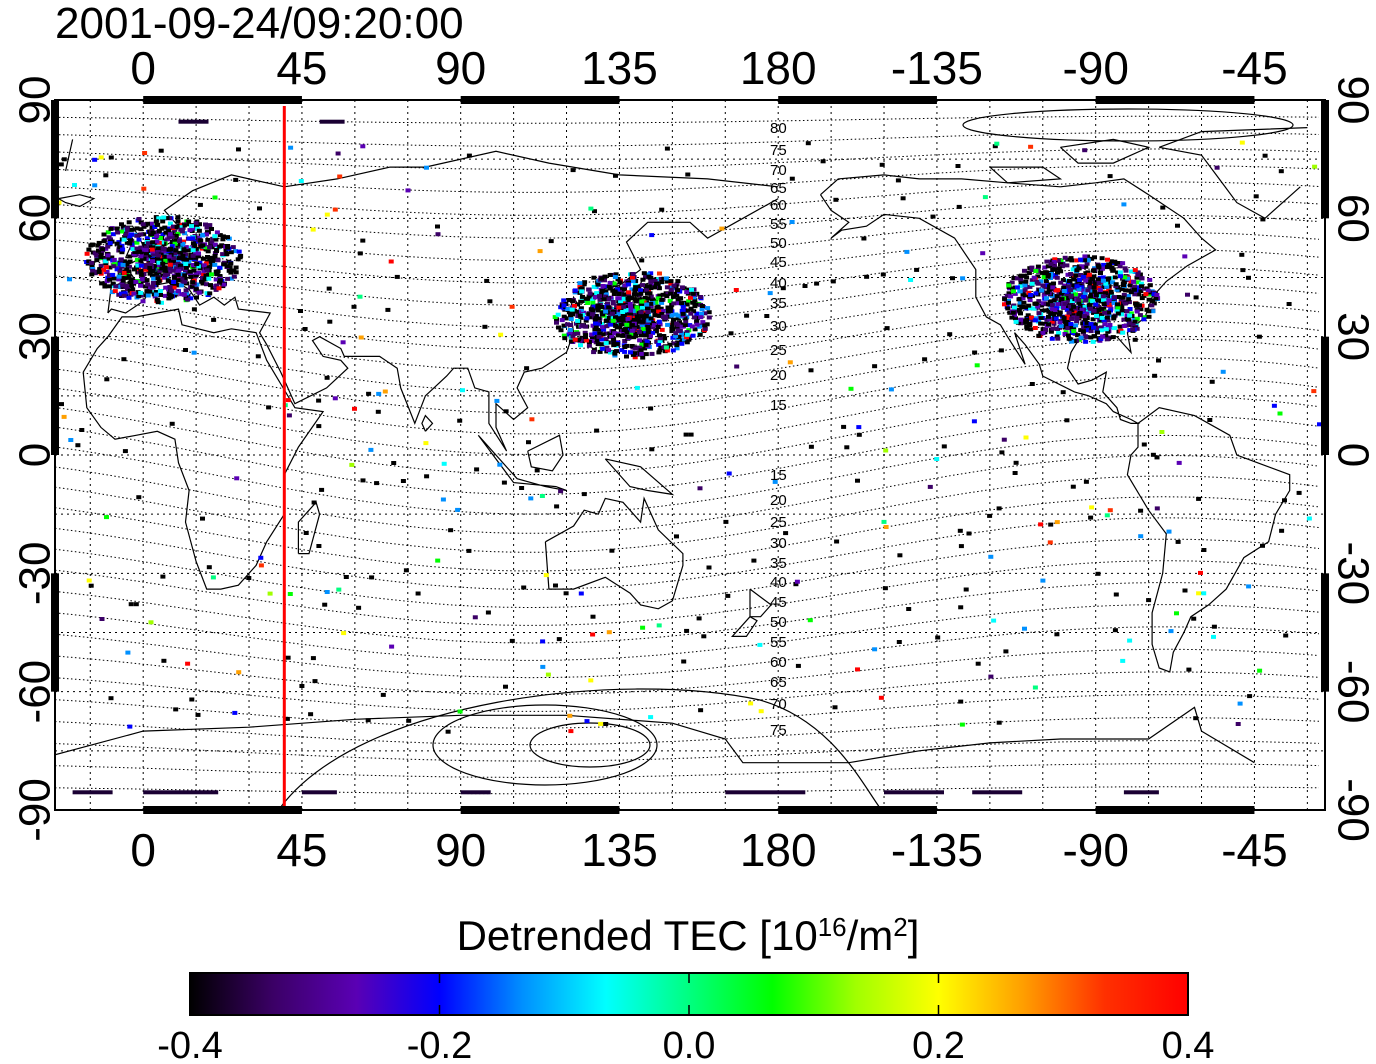 Image resolution: width=1376 pixels, height=1064 pixels. I want to click on lat-tick-label-right: 30, so click(1352, 336).